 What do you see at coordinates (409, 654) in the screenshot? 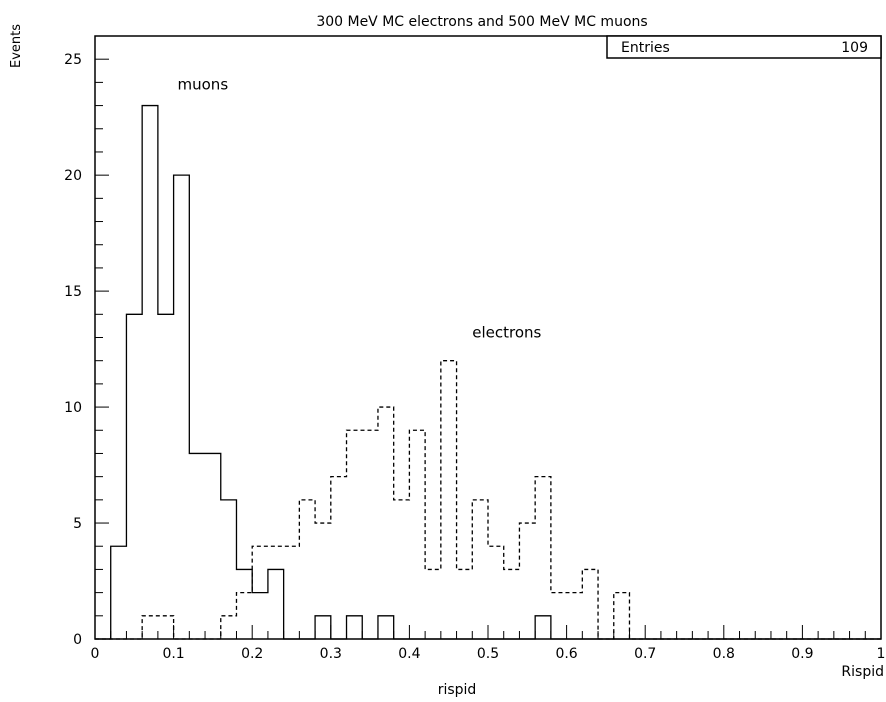
I see `x-tick-label: 0.4` at bounding box center [409, 654].